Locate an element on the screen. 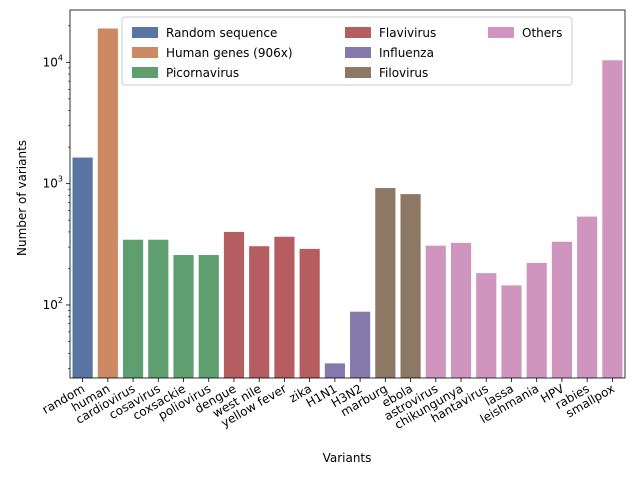  bar-ebola is located at coordinates (410, 286).